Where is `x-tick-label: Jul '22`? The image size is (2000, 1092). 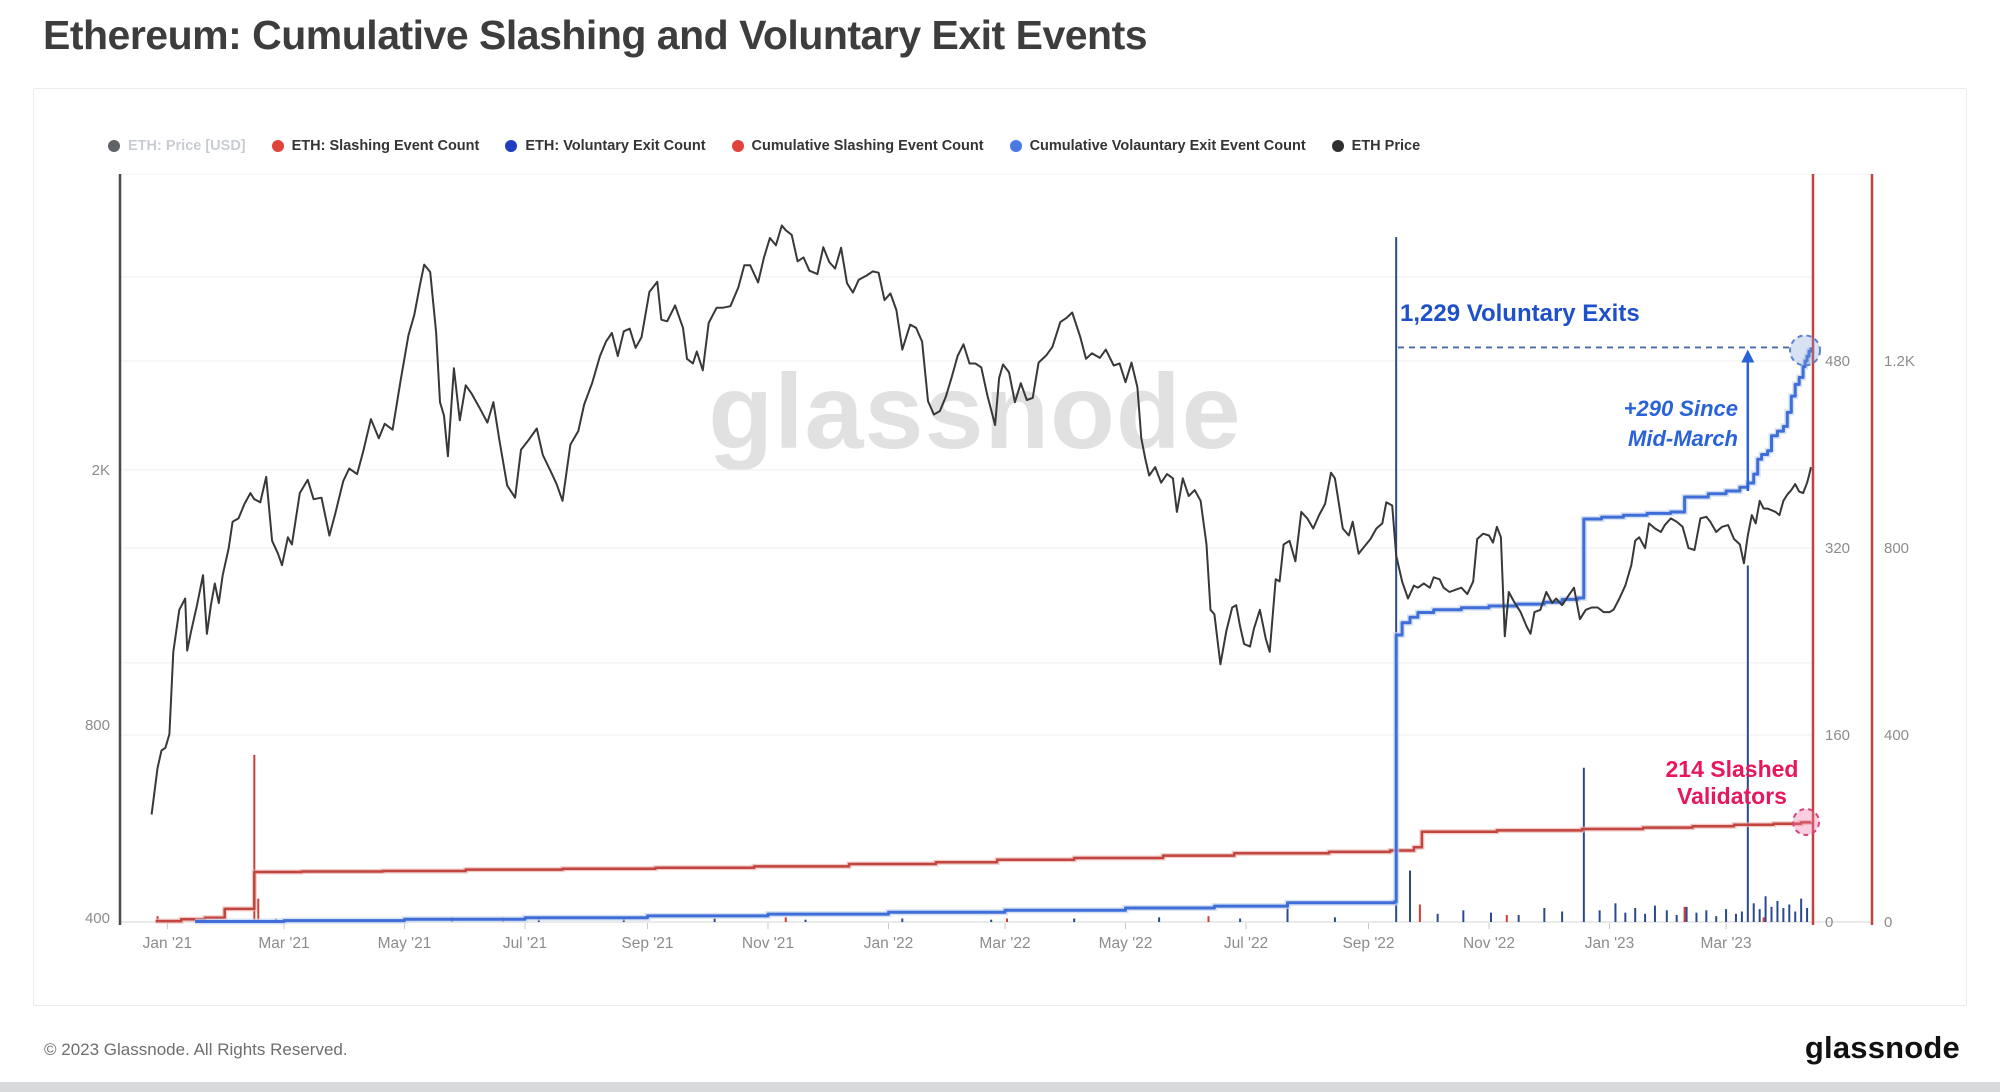 x-tick-label: Jul '22 is located at coordinates (1246, 943).